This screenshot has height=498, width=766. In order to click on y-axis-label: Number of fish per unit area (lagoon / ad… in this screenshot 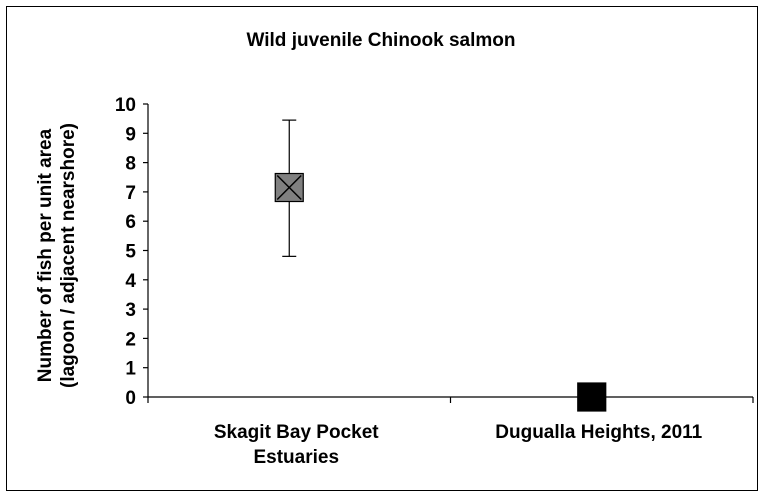, I will do `click(57, 255)`.